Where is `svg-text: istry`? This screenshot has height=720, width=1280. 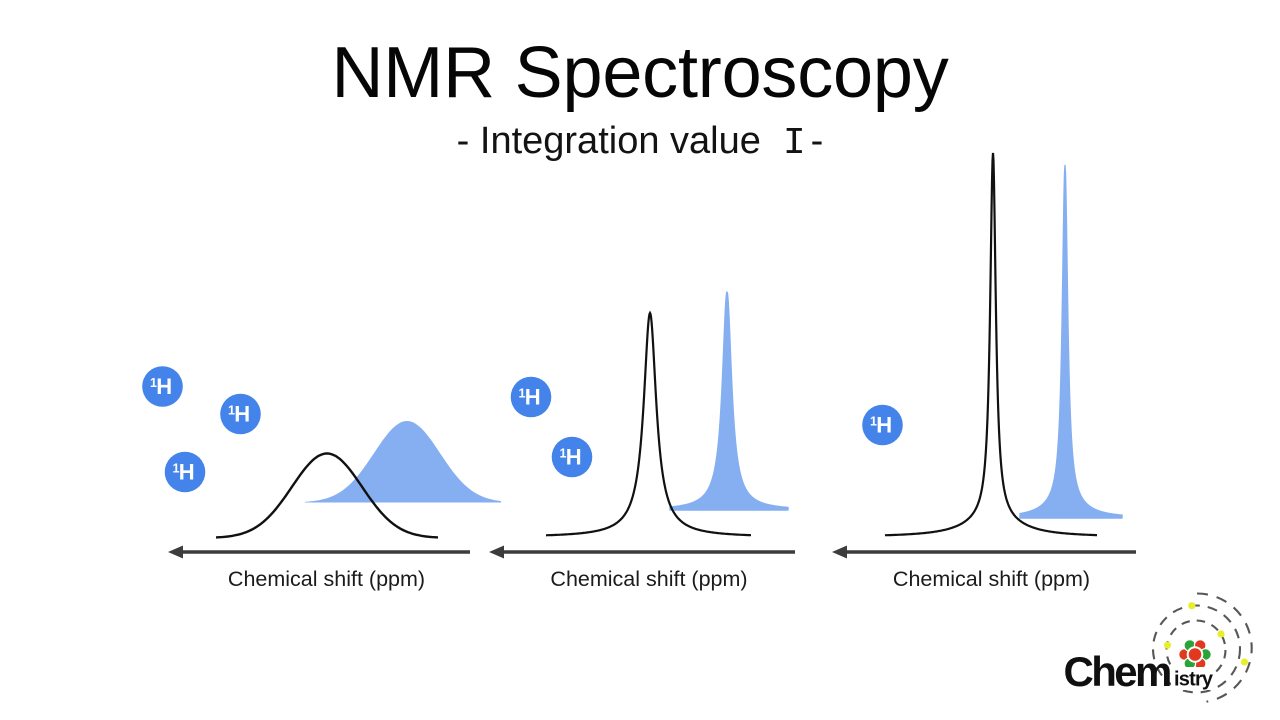
svg-text: istry is located at coordinates (1194, 680).